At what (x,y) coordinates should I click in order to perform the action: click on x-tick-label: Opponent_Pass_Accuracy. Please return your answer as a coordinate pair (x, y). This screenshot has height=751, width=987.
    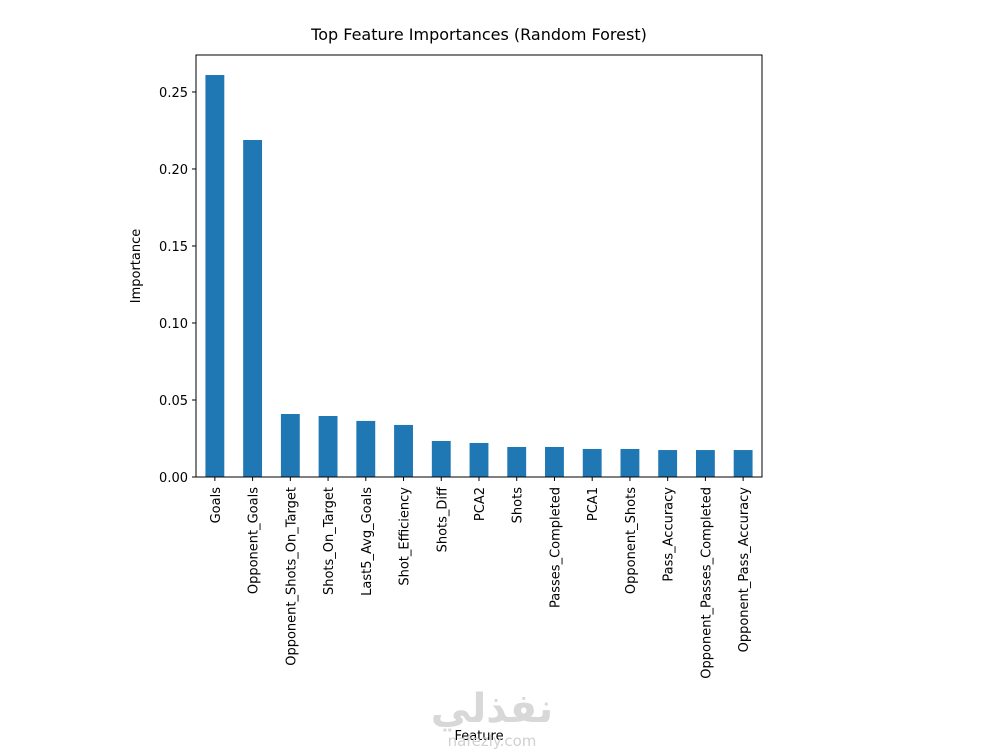
    Looking at the image, I should click on (744, 570).